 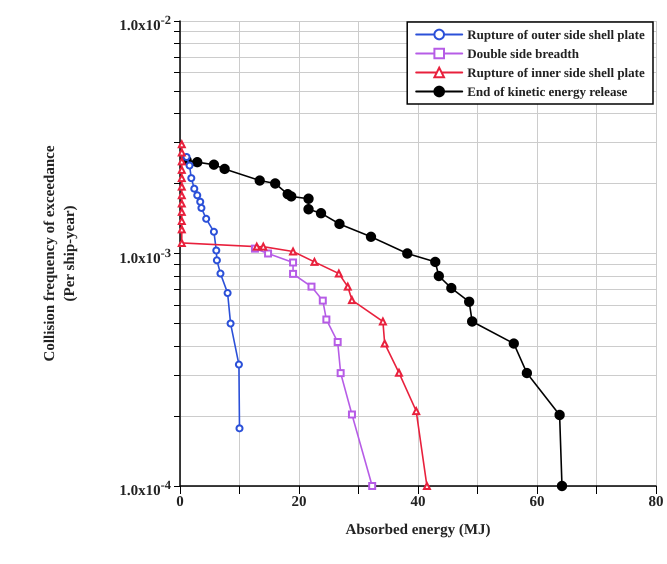 What do you see at coordinates (299, 502) in the screenshot?
I see `x-tick-label: 20` at bounding box center [299, 502].